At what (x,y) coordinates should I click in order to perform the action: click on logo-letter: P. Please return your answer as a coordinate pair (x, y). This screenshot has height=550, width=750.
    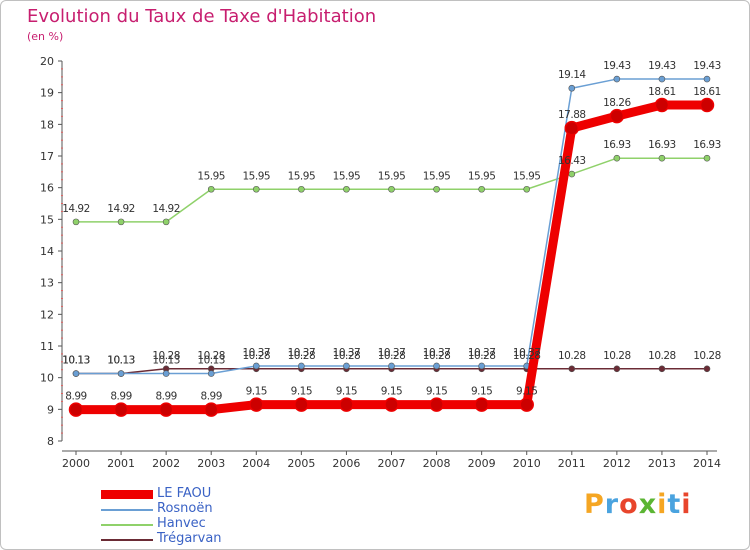
    Looking at the image, I should click on (594, 504).